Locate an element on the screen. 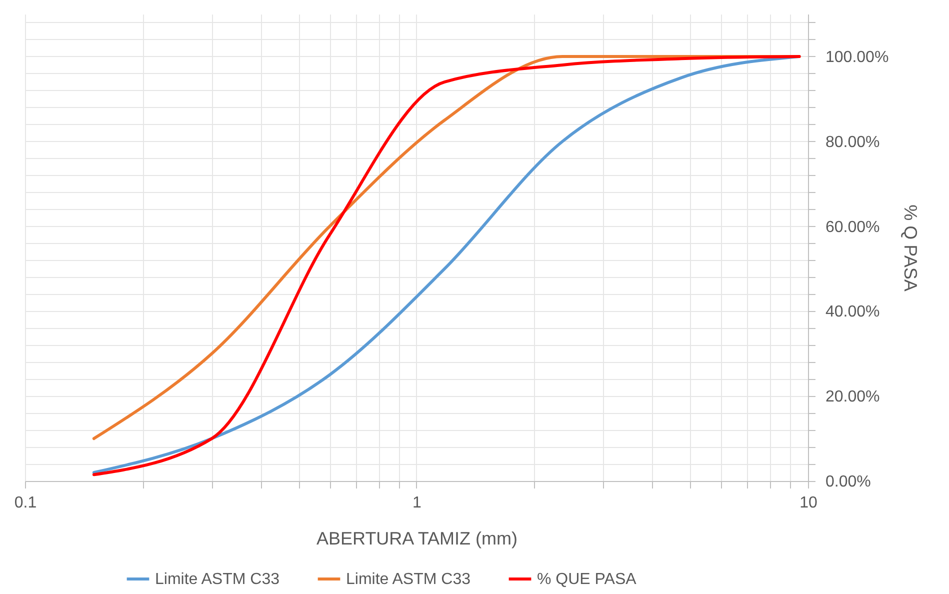 The width and height of the screenshot is (949, 594). x-tick-label: 1 is located at coordinates (417, 503).